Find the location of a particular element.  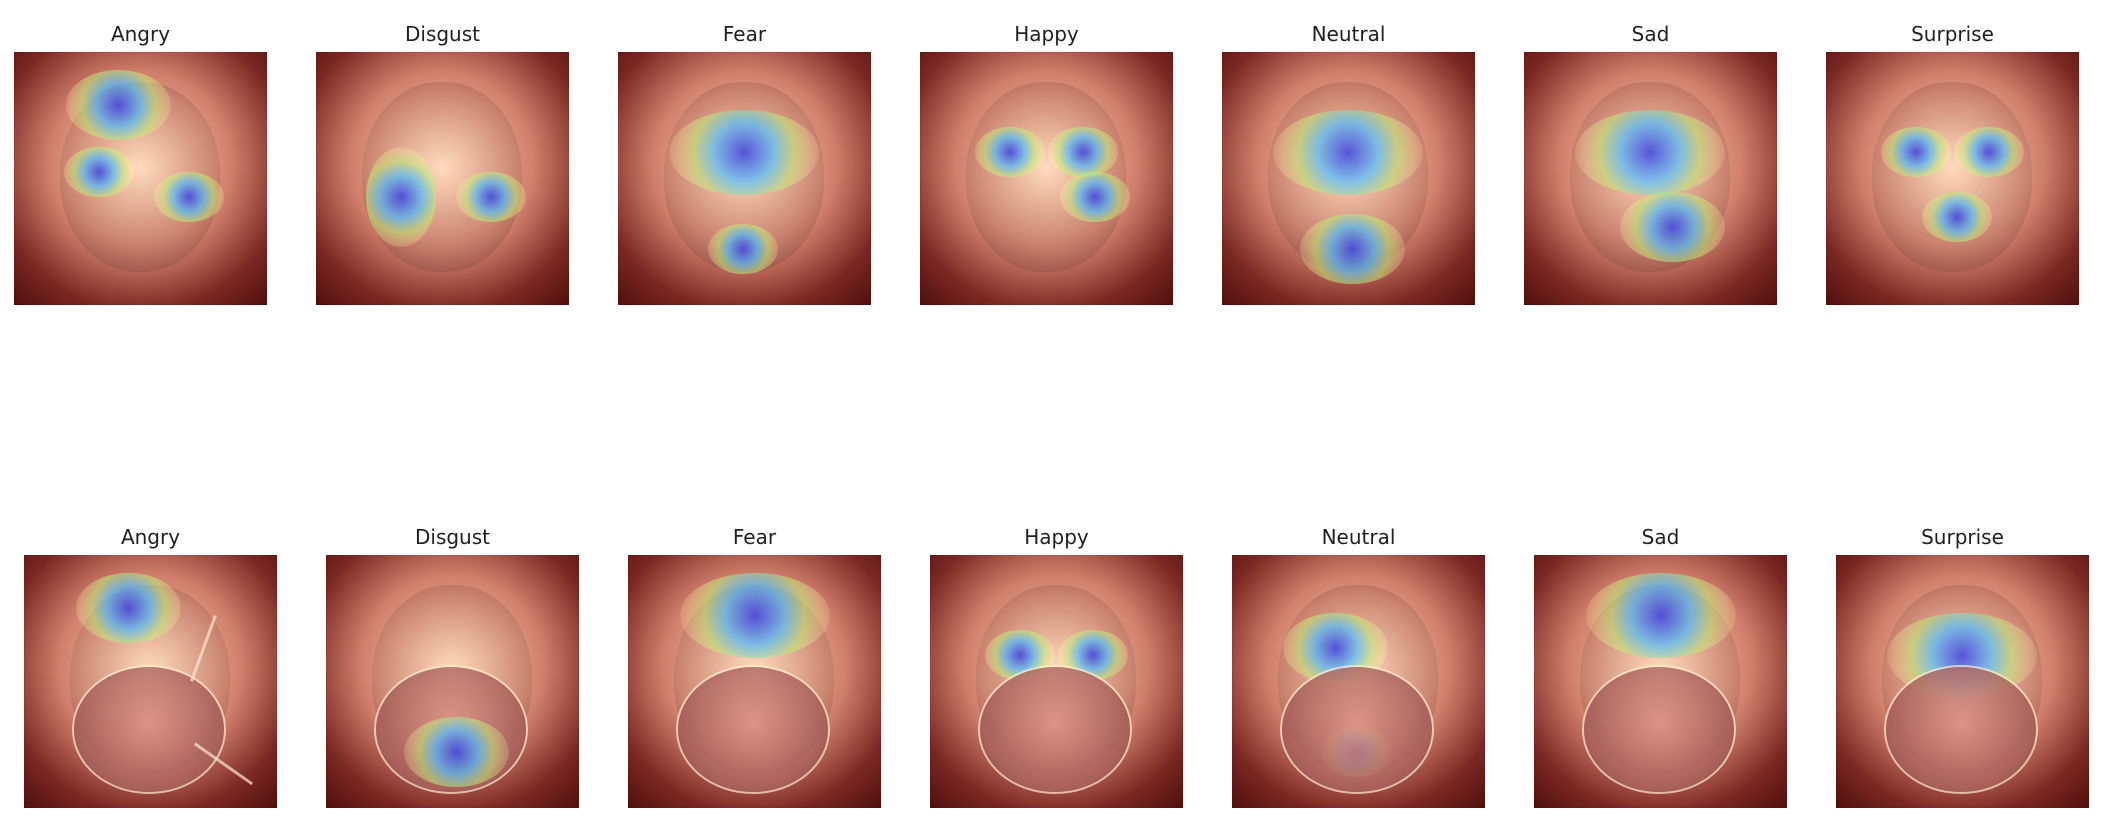

panel-top-surprise: Surprise is located at coordinates (1952, 162).